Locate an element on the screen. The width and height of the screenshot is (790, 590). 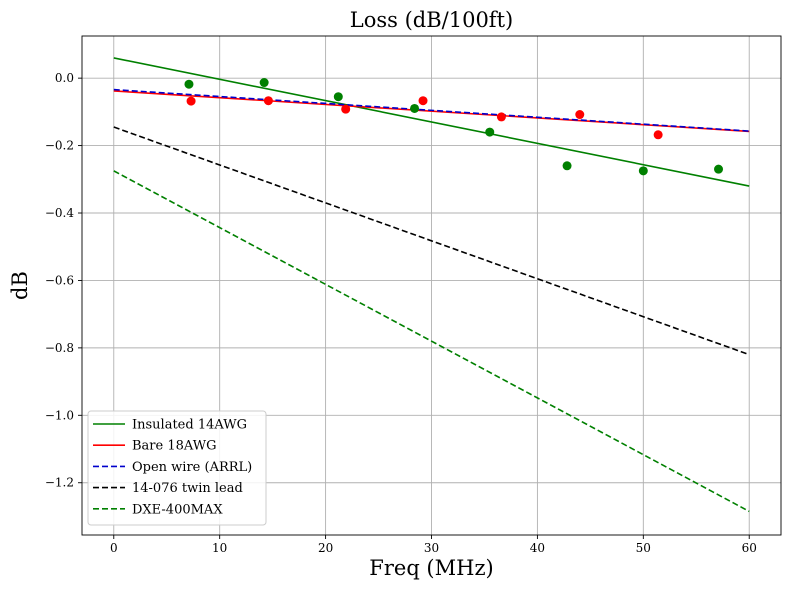
plot-points is located at coordinates (454, 127).